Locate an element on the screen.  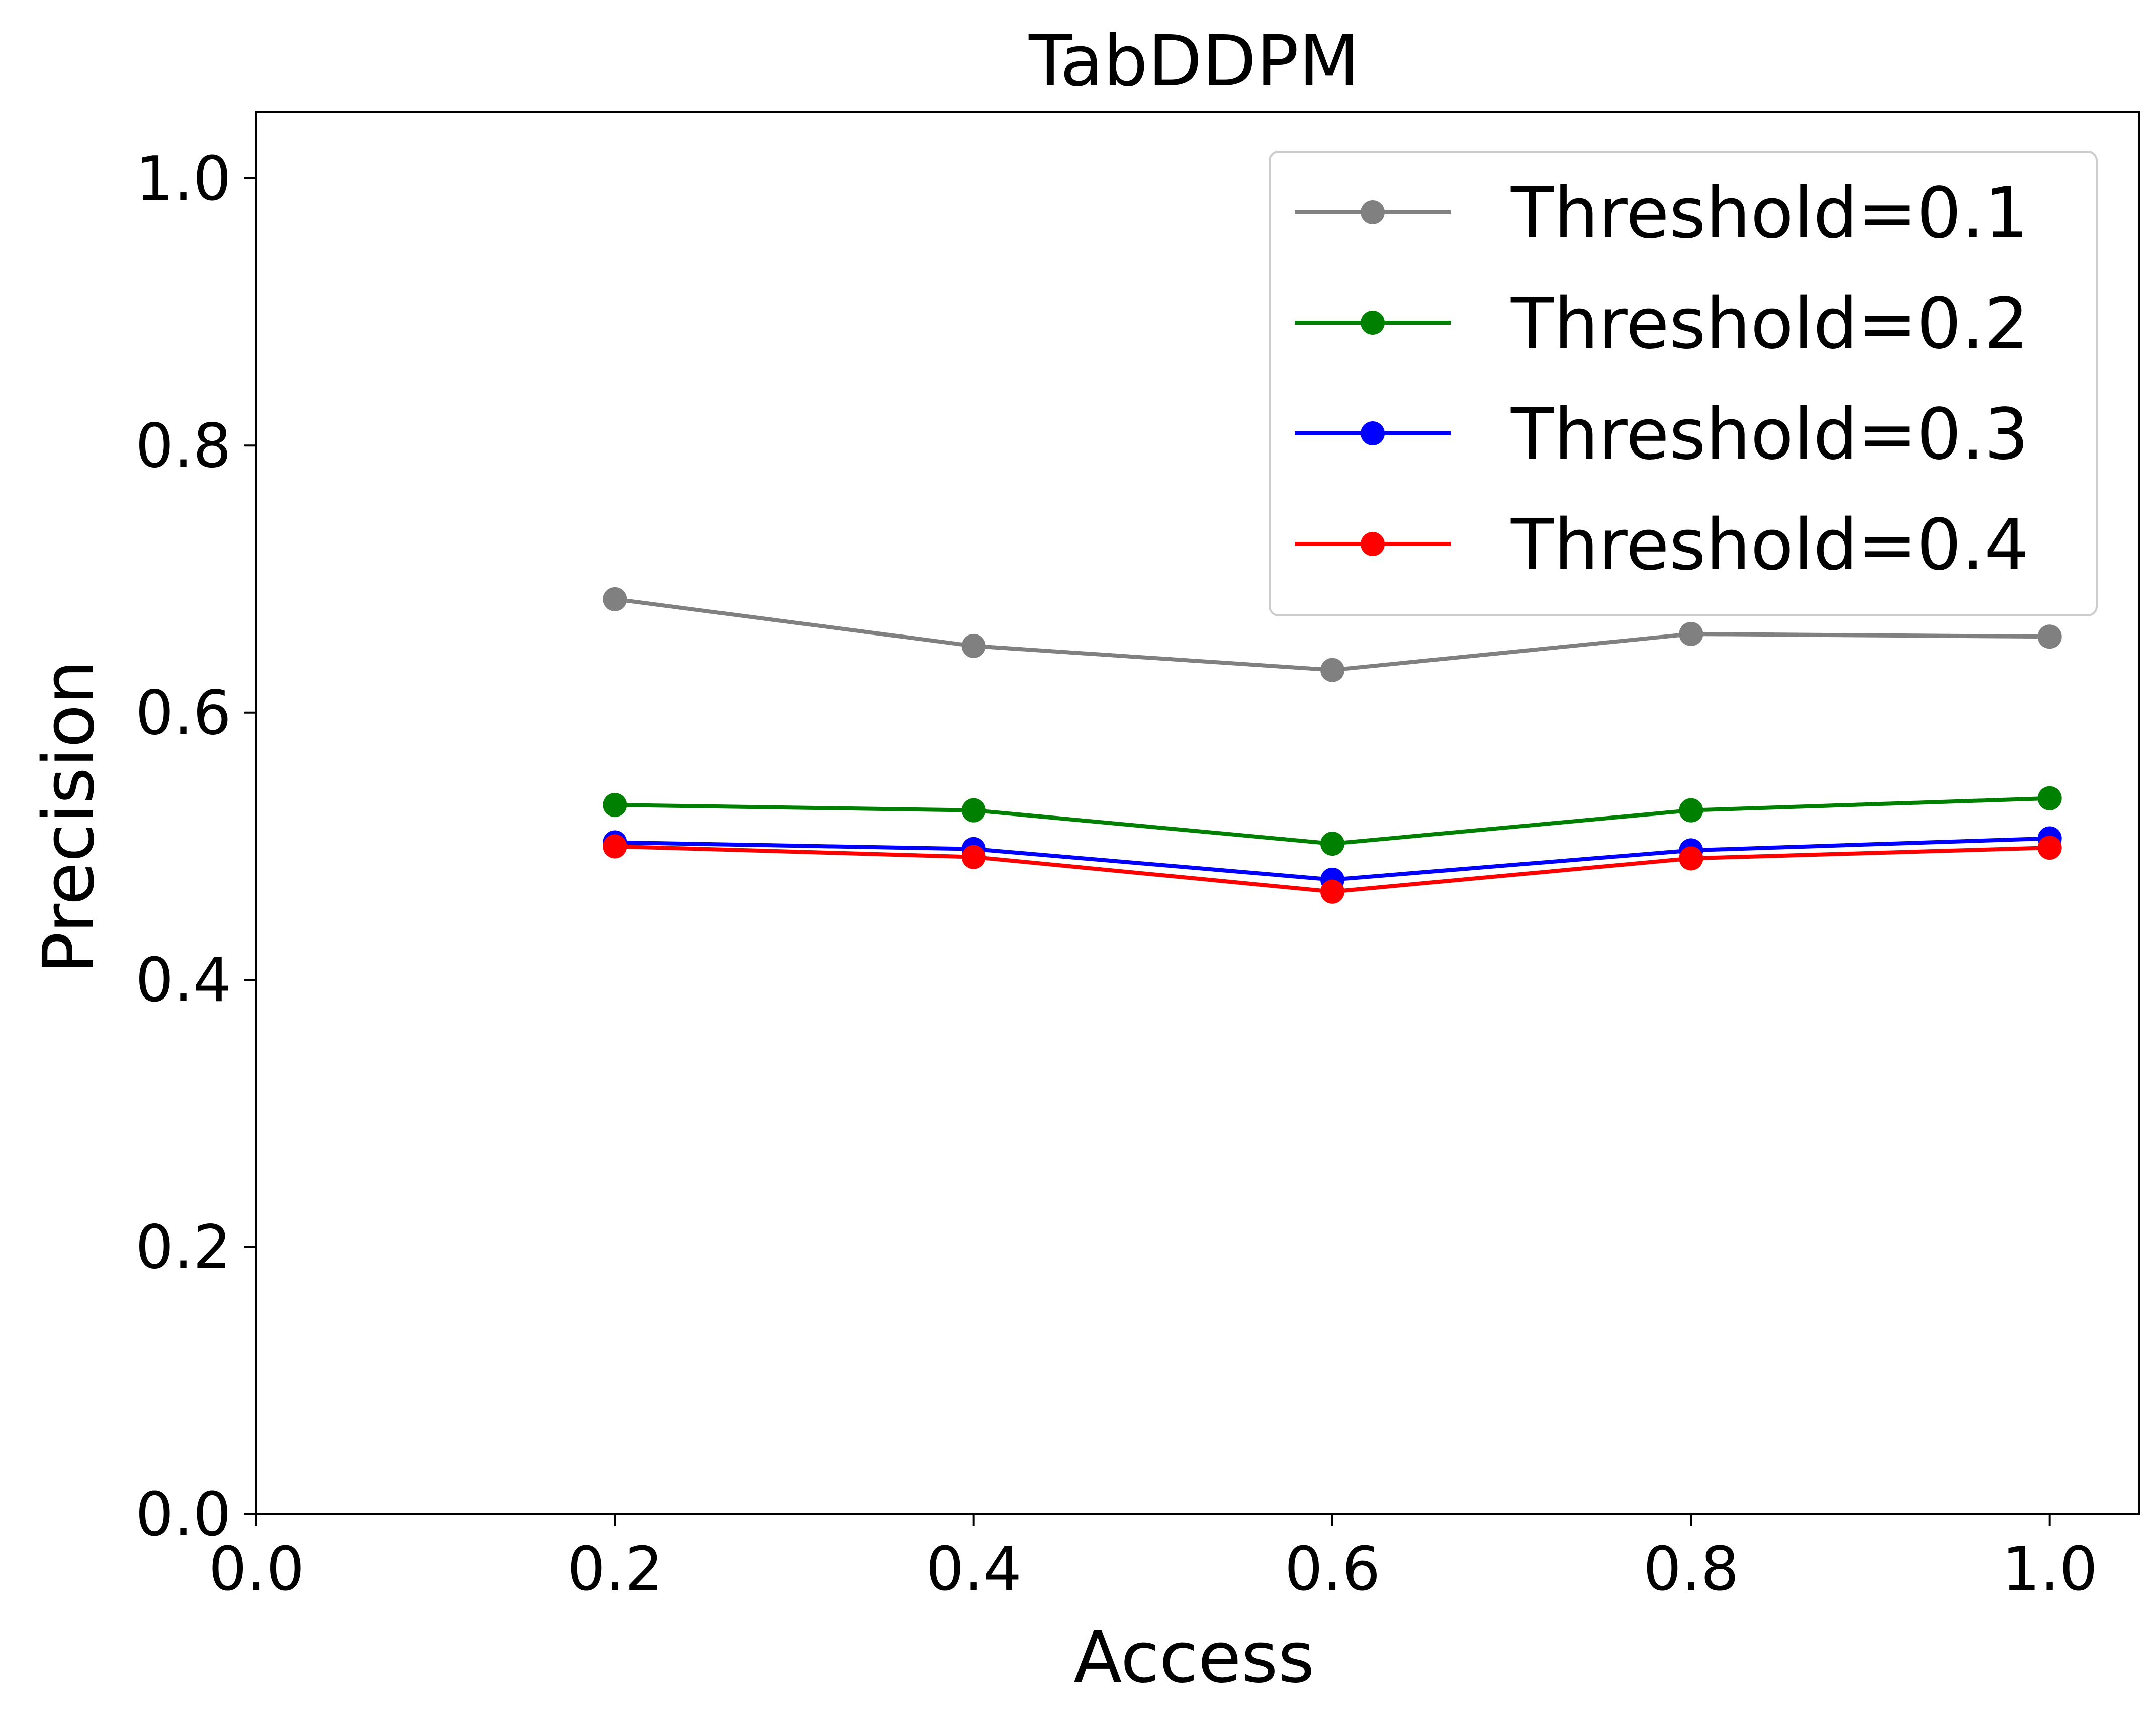
x-axis-title: Access is located at coordinates (1194, 1658).